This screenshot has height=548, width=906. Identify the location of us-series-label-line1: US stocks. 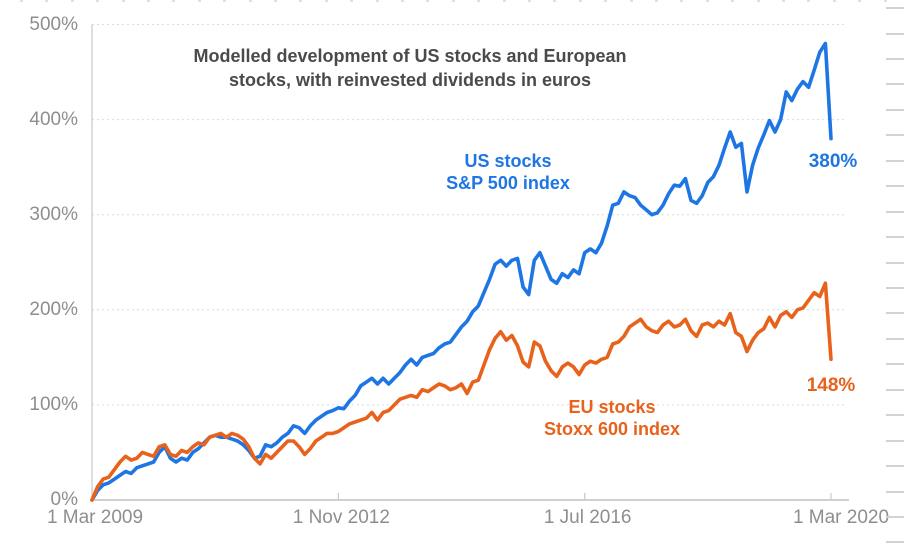
(508, 161).